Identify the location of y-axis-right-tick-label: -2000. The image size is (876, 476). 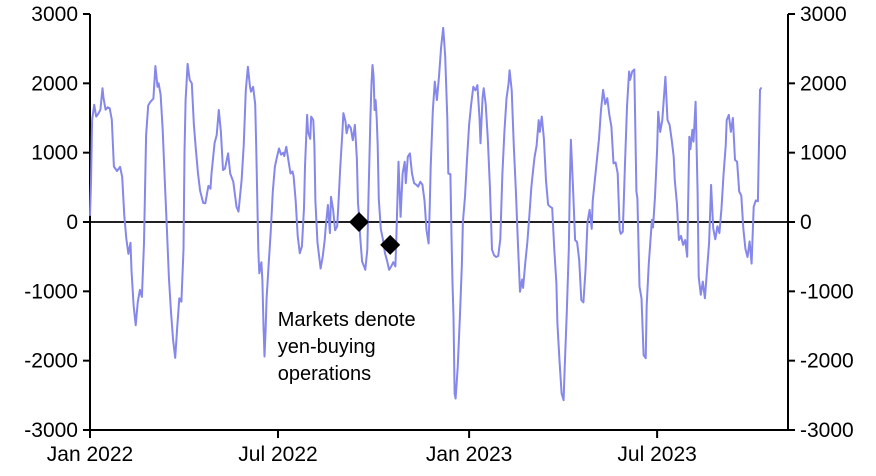
(827, 361).